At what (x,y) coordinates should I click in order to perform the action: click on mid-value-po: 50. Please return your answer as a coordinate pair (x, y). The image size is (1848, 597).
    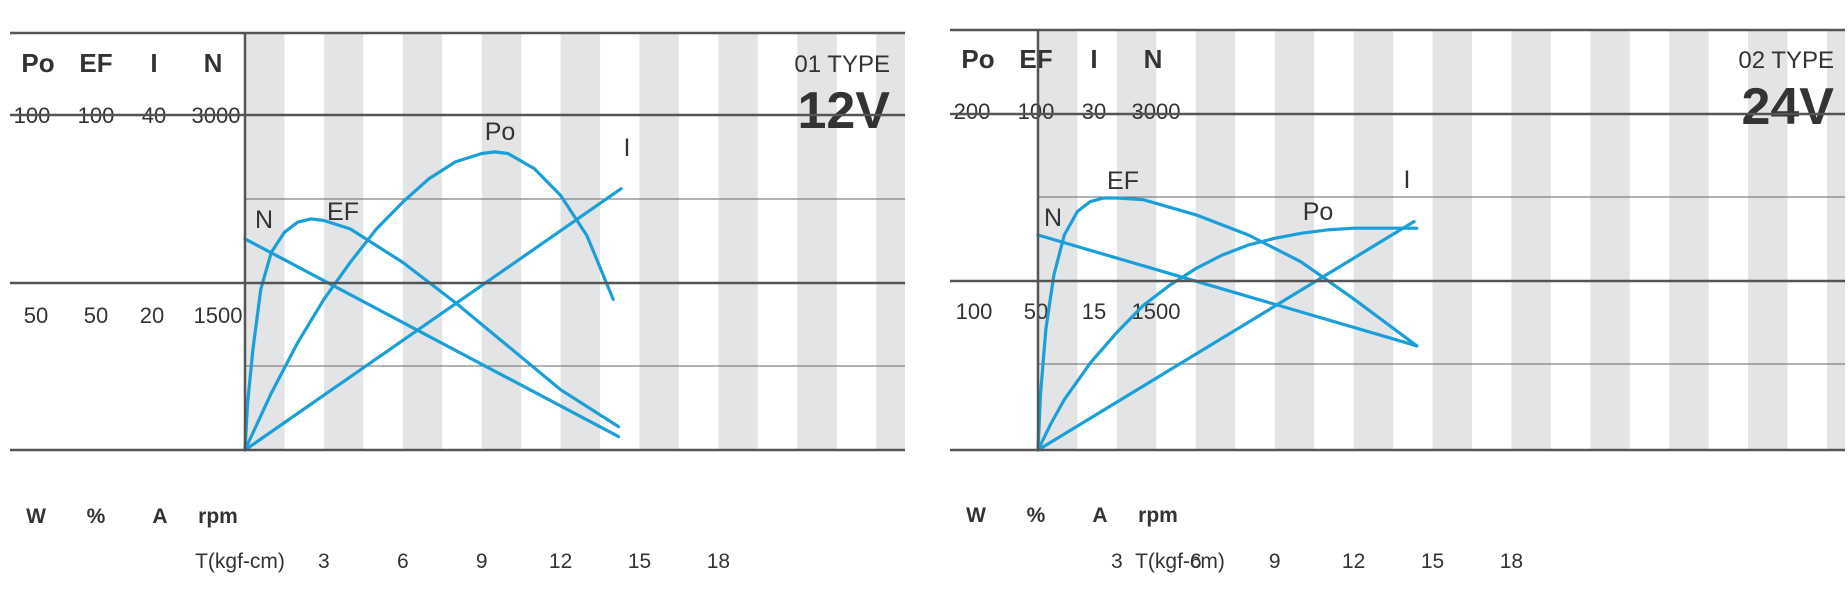
    Looking at the image, I should click on (36, 315).